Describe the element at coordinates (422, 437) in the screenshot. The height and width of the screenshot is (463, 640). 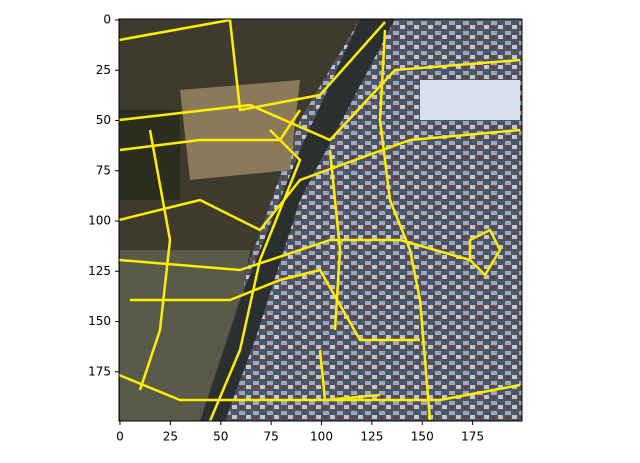
I see `x-tick-label: 150` at that location.